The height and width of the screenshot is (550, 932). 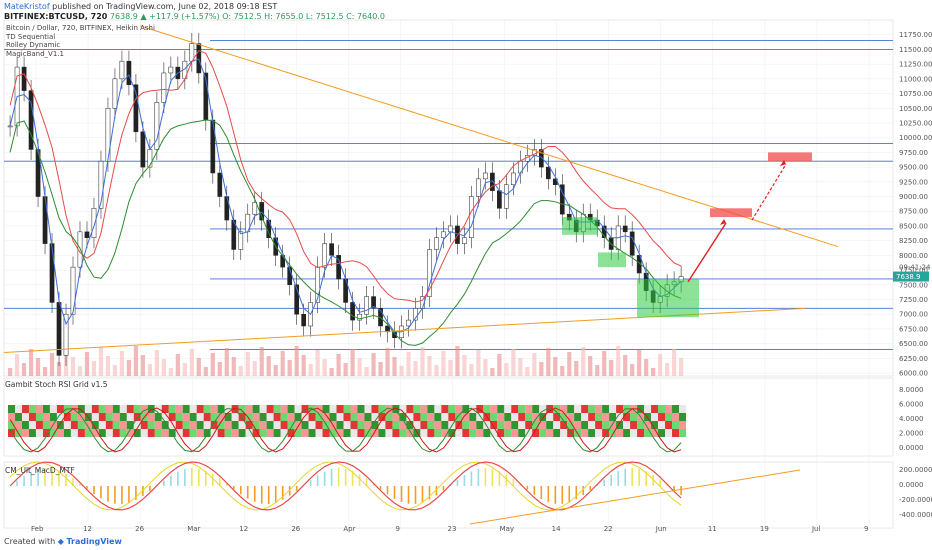 I want to click on stoch-tick-label: 8.0000, so click(x=911, y=390).